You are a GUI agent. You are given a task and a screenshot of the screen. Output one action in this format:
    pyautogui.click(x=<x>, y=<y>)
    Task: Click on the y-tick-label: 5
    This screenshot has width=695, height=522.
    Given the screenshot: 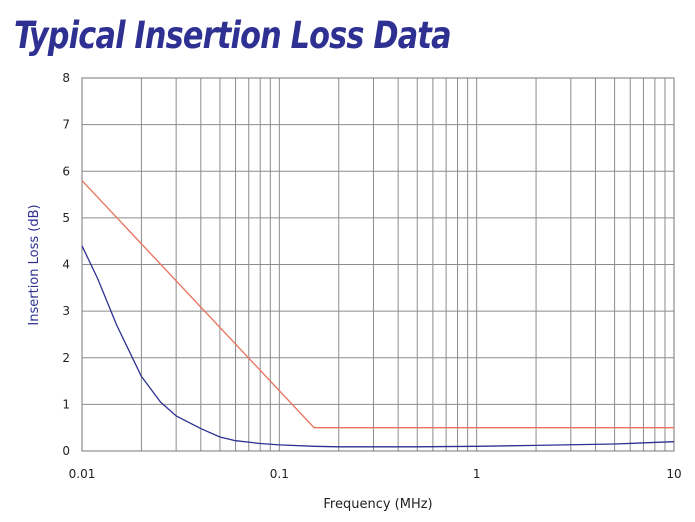 What is the action you would take?
    pyautogui.click(x=66, y=218)
    